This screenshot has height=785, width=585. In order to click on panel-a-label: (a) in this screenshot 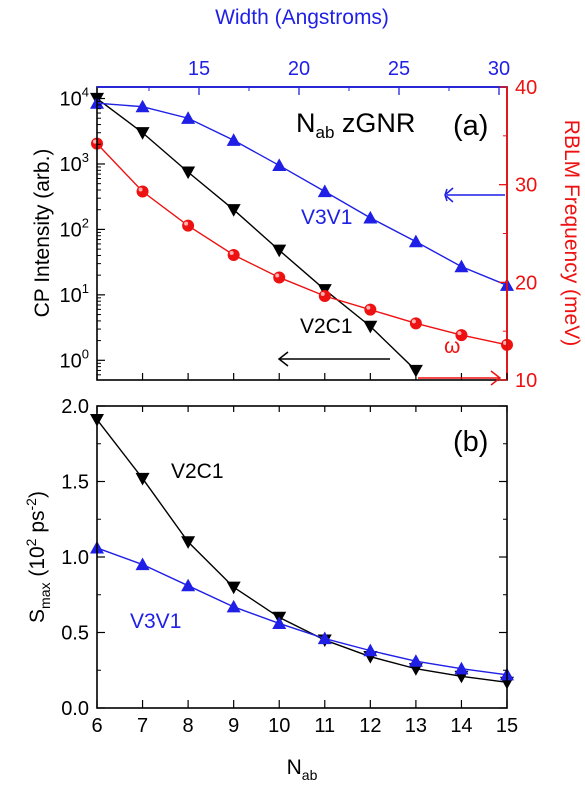, I will do `click(470, 126)`.